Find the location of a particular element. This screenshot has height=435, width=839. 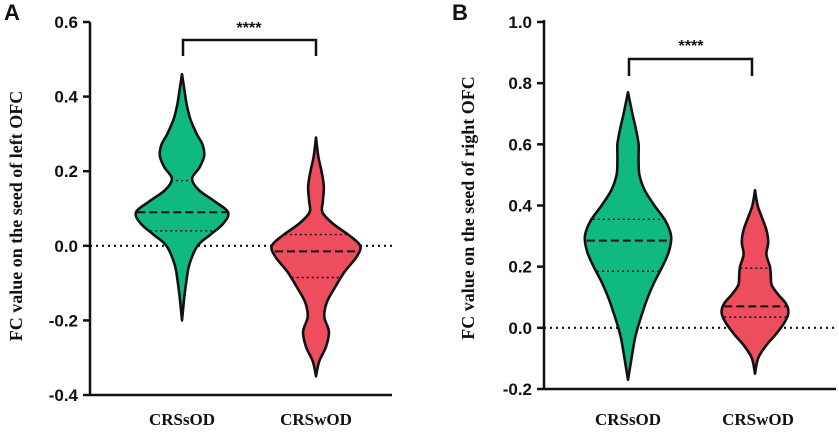

panel-a-violin-crswod is located at coordinates (316, 257).